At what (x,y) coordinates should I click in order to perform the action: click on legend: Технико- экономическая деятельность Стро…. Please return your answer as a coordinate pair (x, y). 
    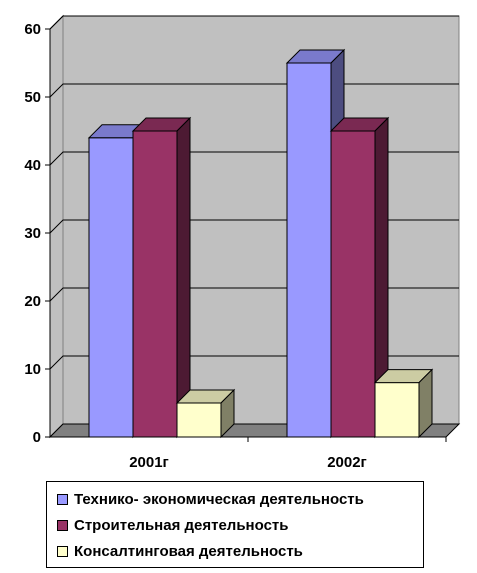
    Looking at the image, I should click on (235, 524).